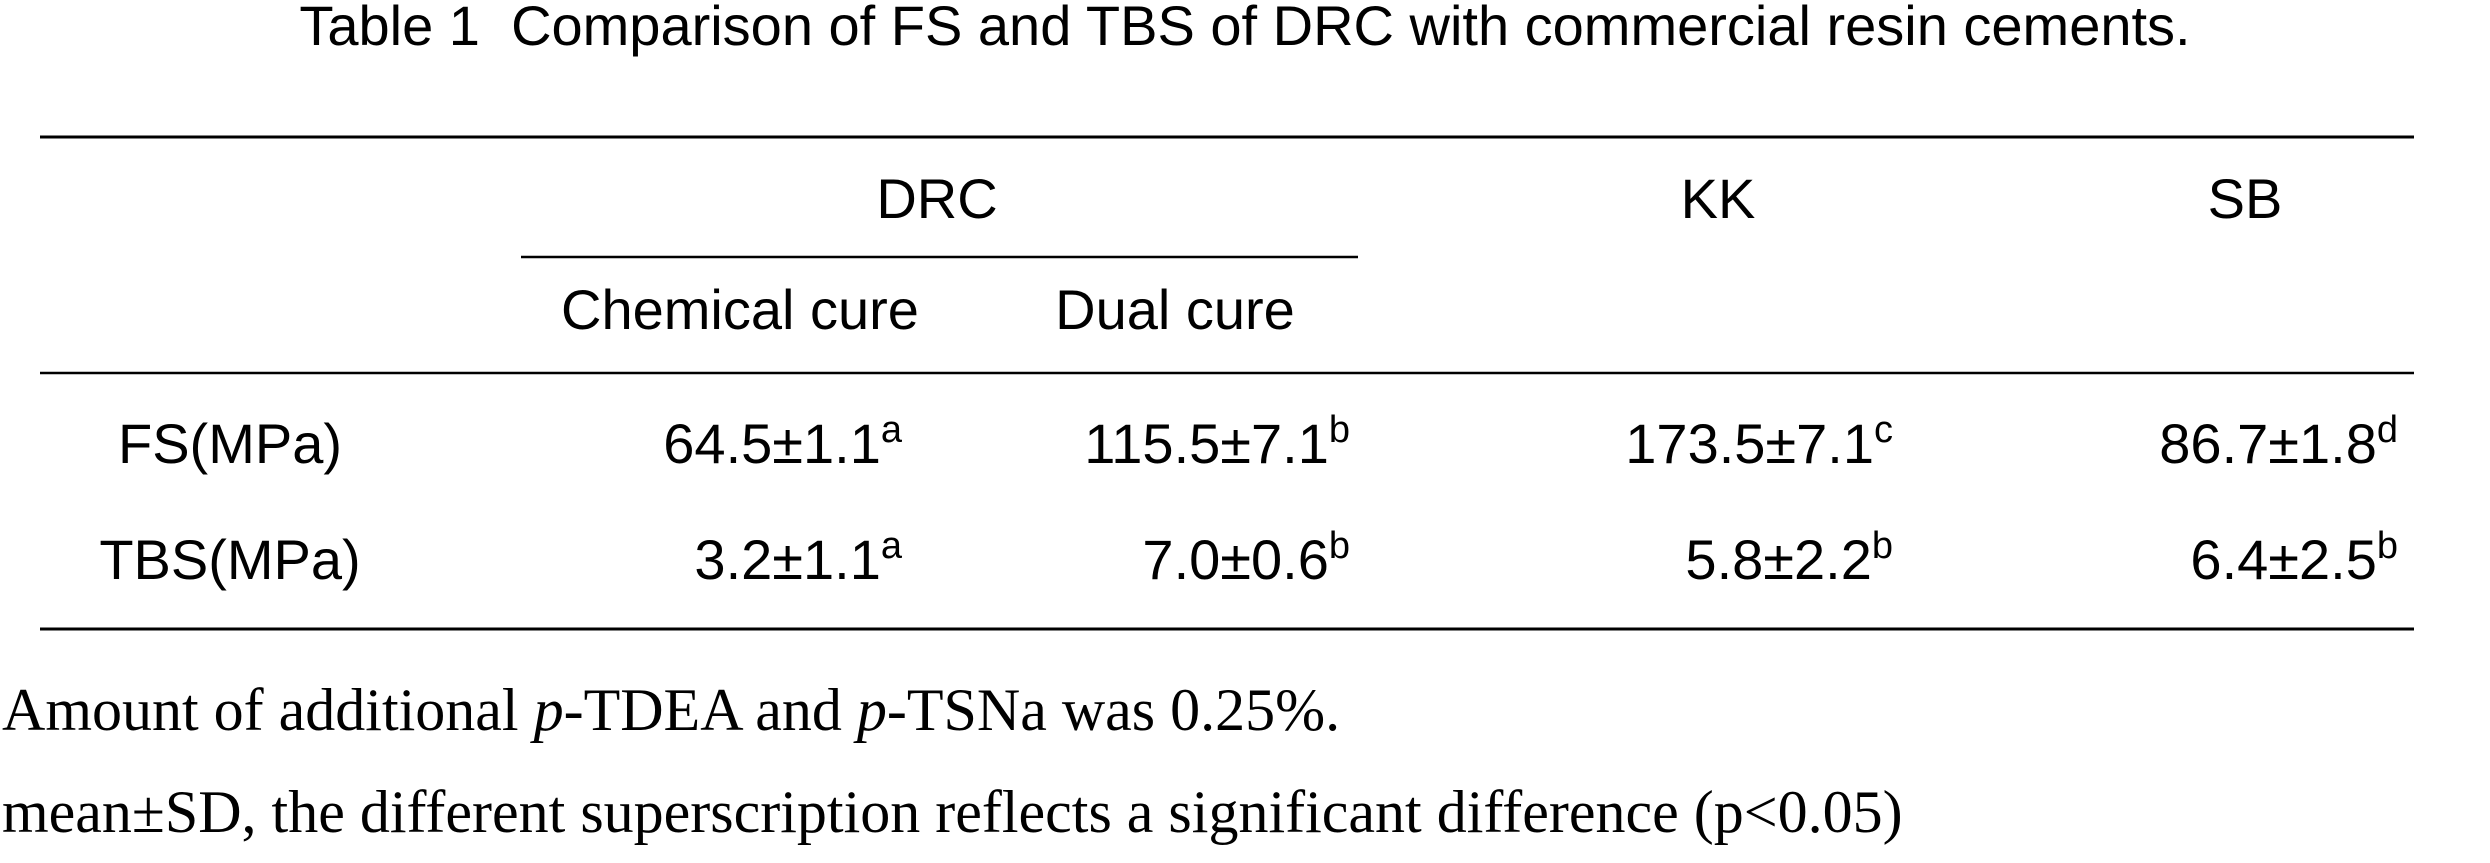 This screenshot has width=2490, height=863. I want to click on row-label: TBS(MPa), so click(229, 559).